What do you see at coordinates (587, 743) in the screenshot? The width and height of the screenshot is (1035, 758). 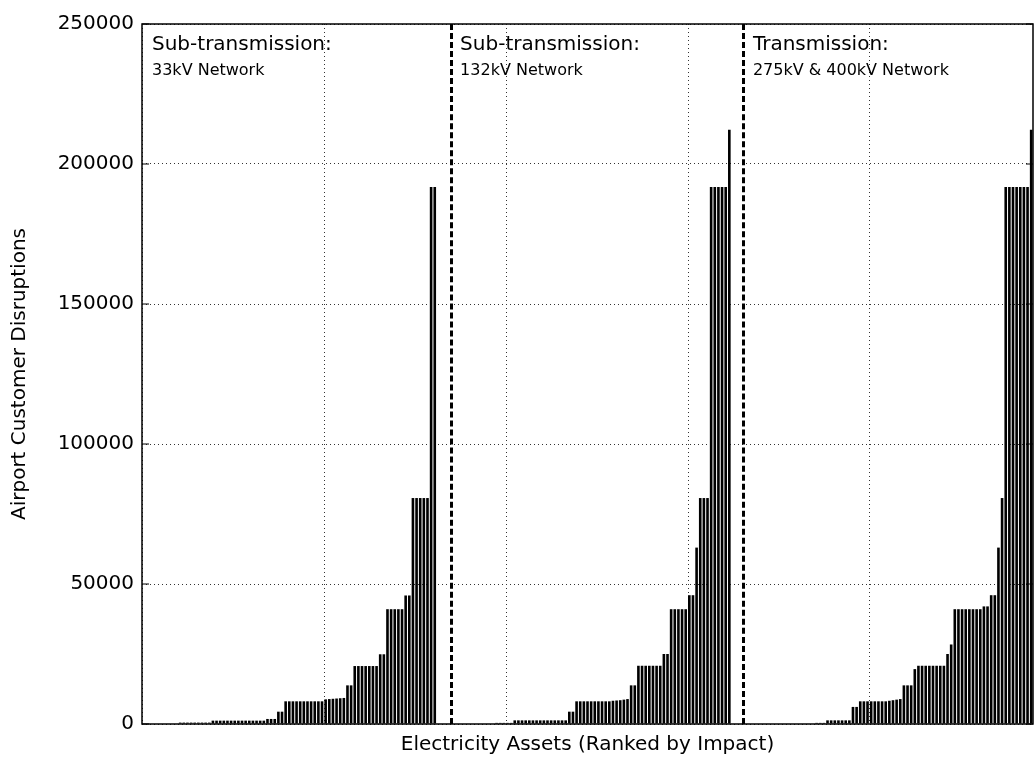 I see `x-axis-title: Electricity Assets (Ranked by Impact)` at bounding box center [587, 743].